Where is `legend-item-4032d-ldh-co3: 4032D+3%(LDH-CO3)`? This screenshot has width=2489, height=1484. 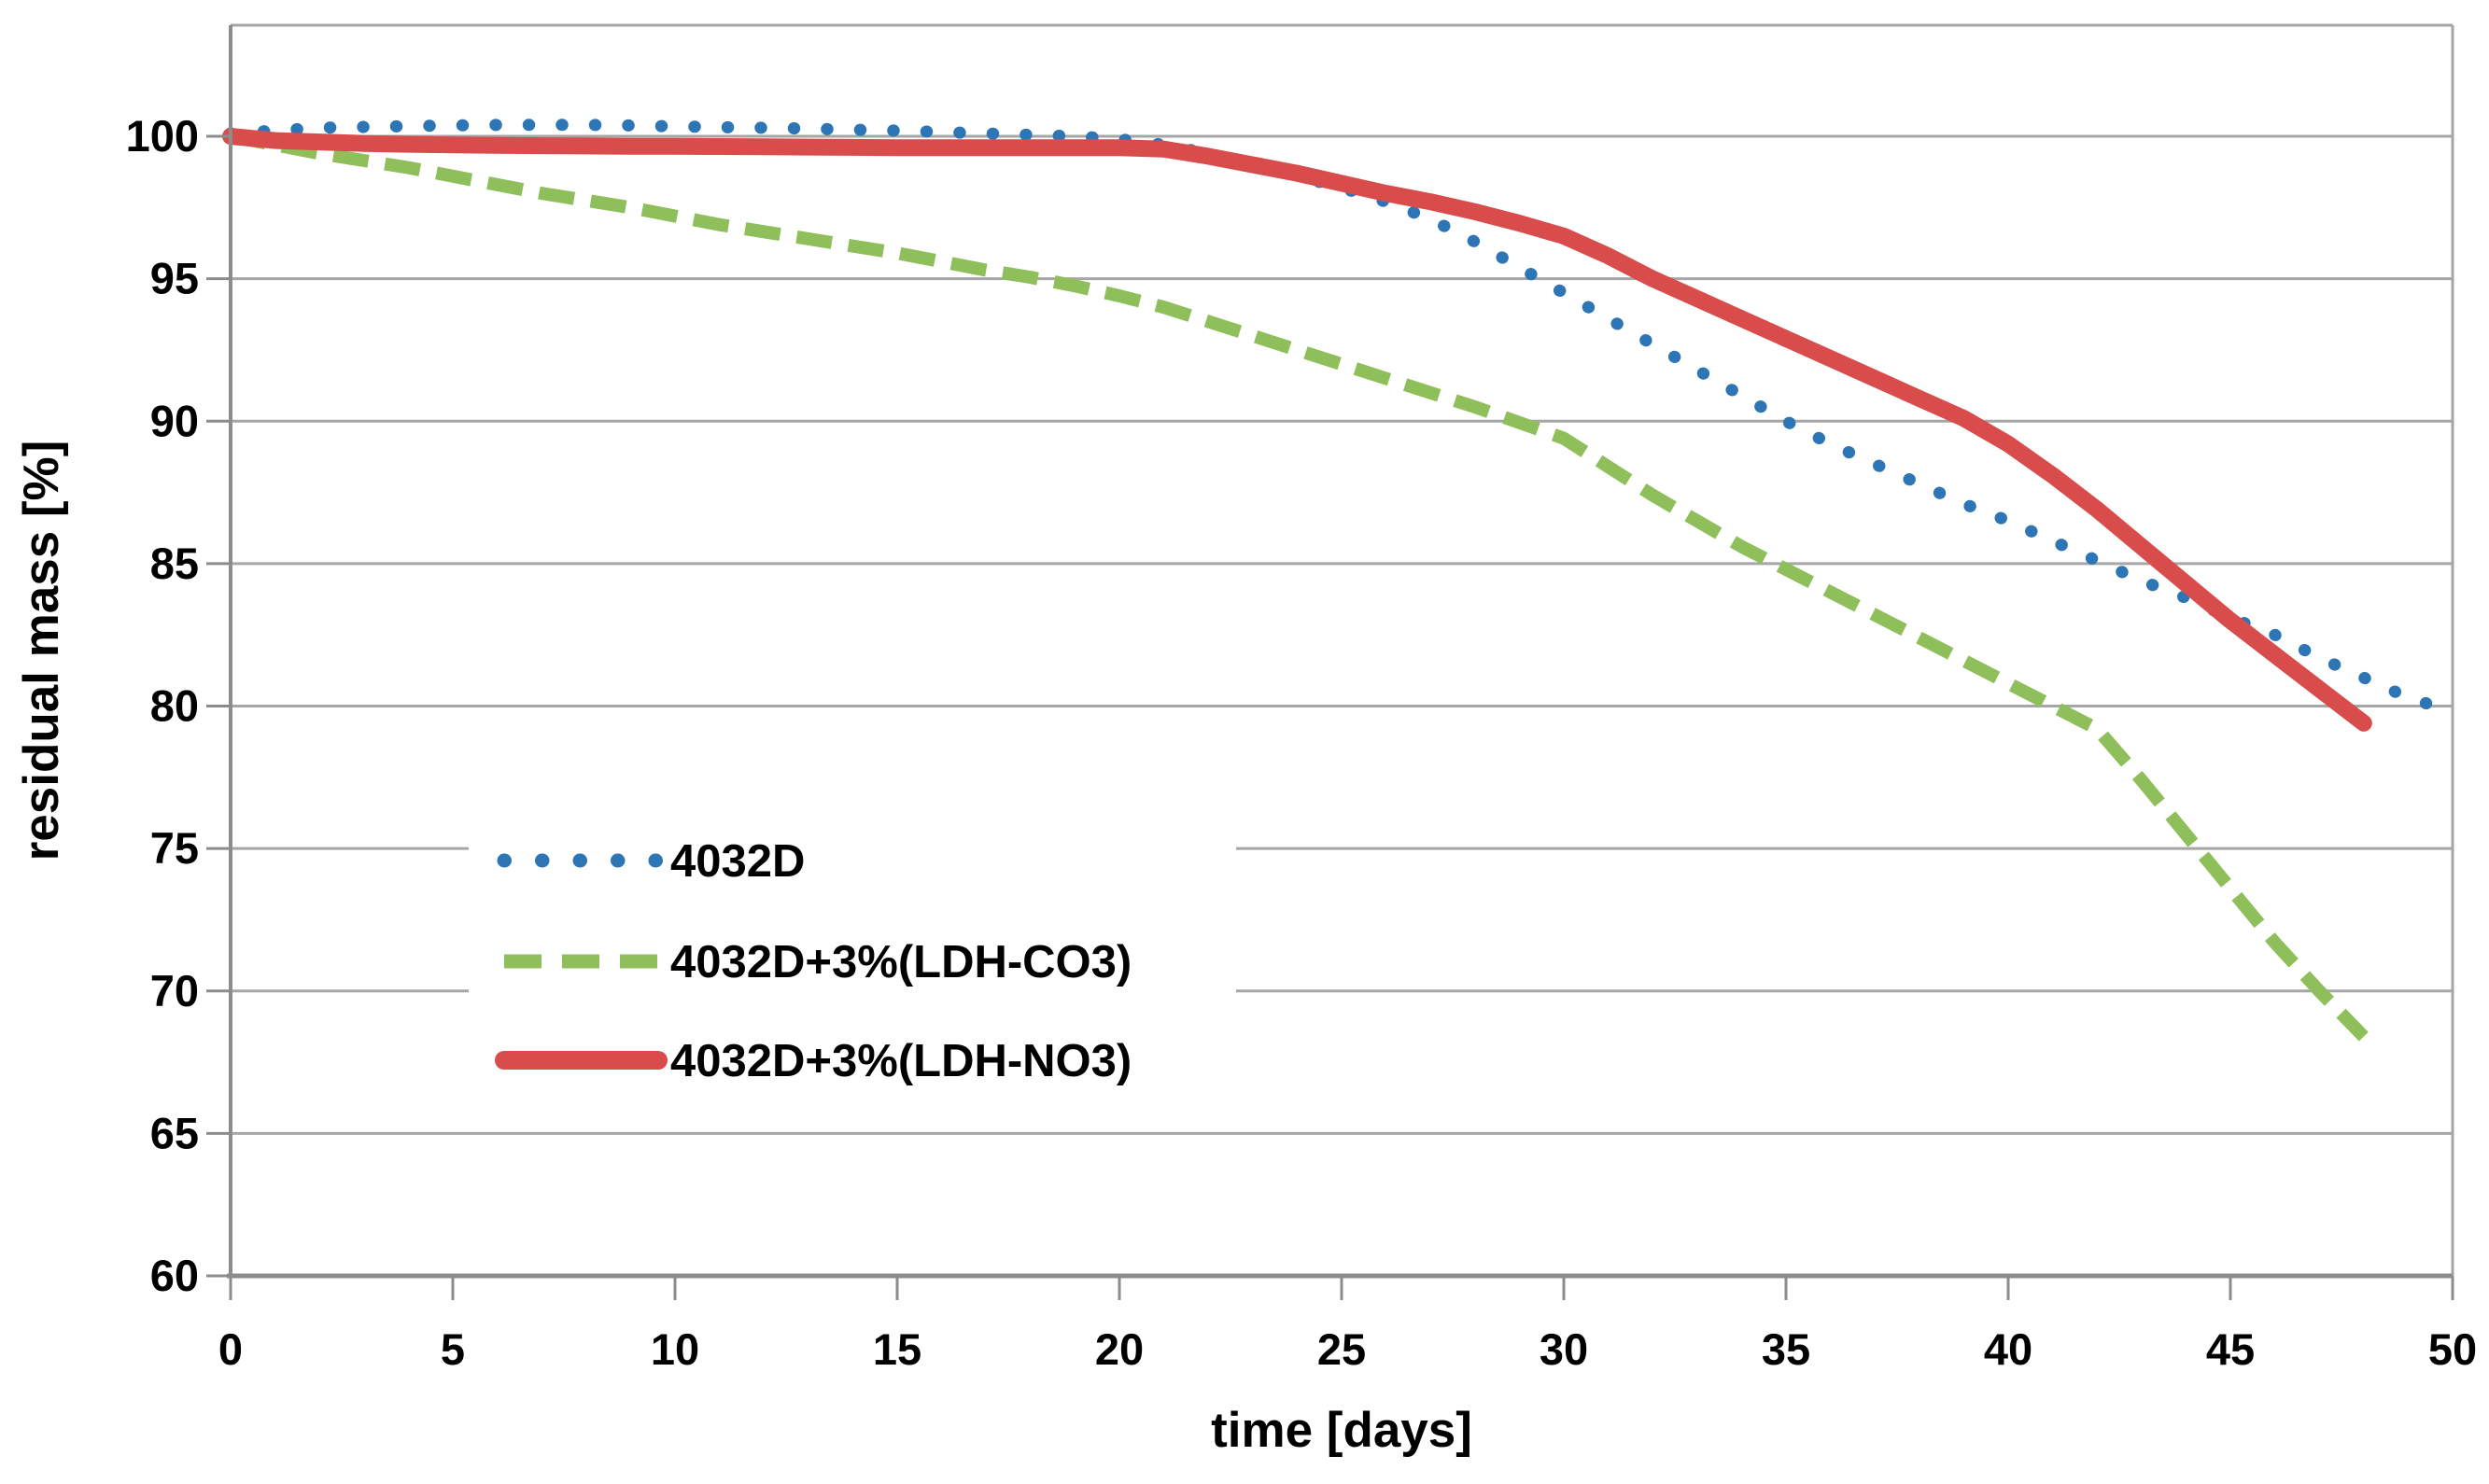 legend-item-4032d-ldh-co3: 4032D+3%(LDH-CO3) is located at coordinates (818, 962).